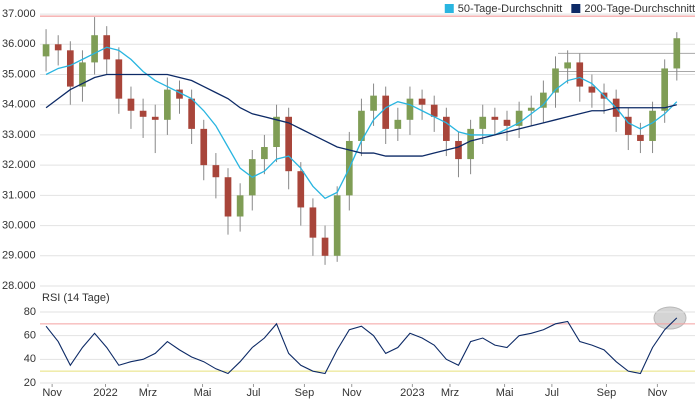  What do you see at coordinates (19, 165) in the screenshot?
I see `y-tick-label: 32.000` at bounding box center [19, 165].